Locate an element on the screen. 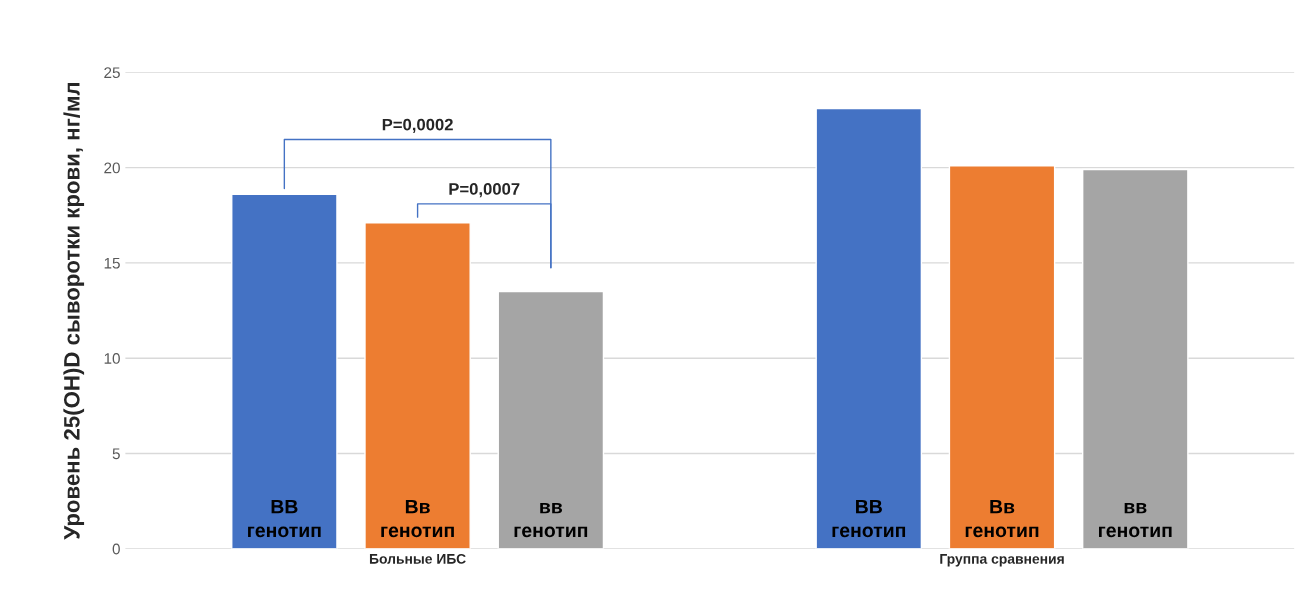  series-label: ВВ генотип is located at coordinates (284, 518).